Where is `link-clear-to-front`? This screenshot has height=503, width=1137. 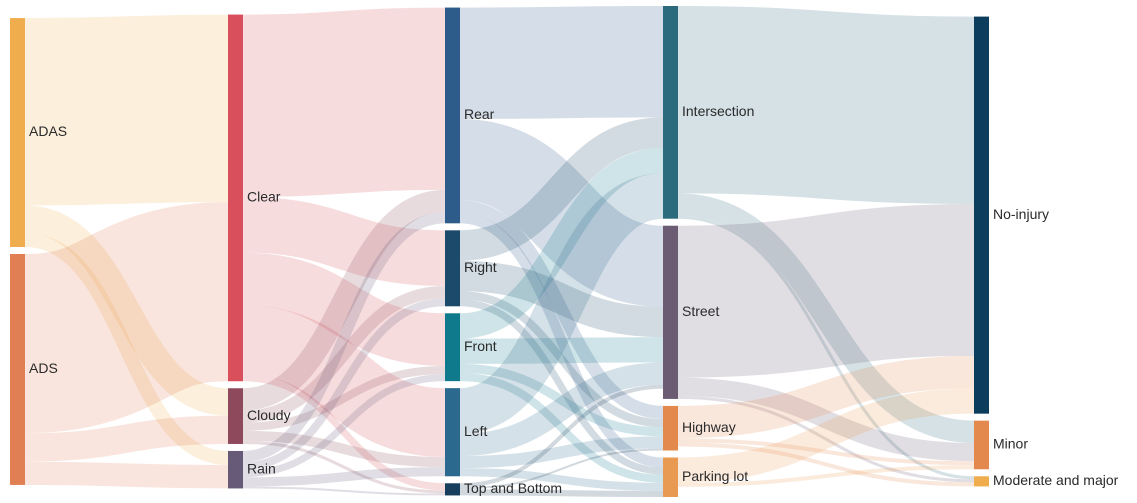 link-clear-to-front is located at coordinates (344, 309).